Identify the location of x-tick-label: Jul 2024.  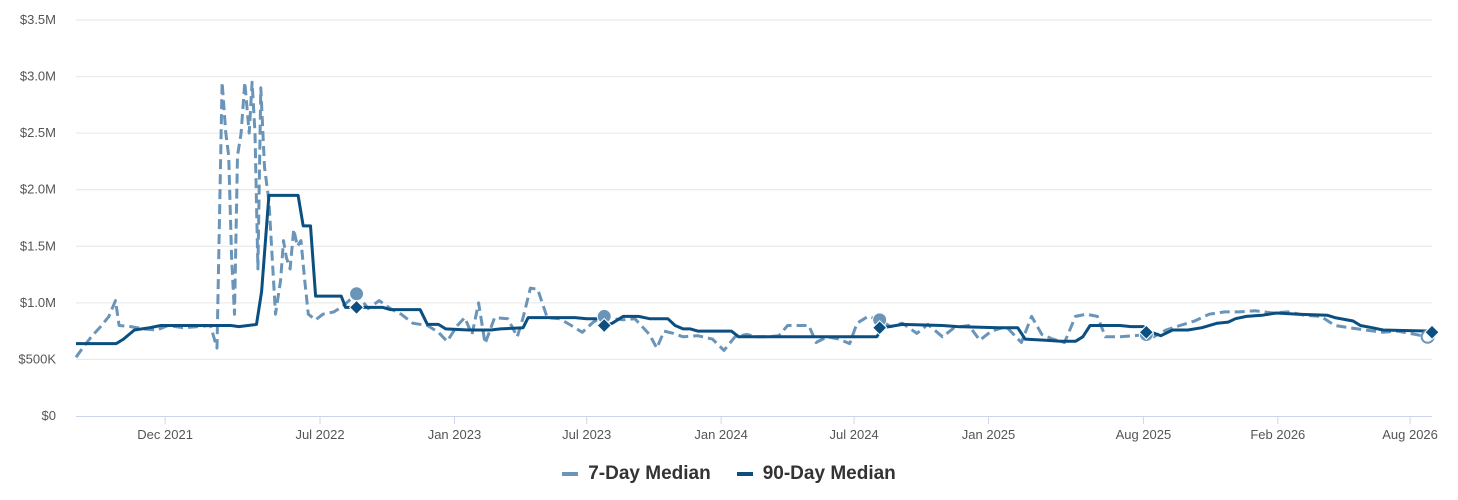
(854, 434).